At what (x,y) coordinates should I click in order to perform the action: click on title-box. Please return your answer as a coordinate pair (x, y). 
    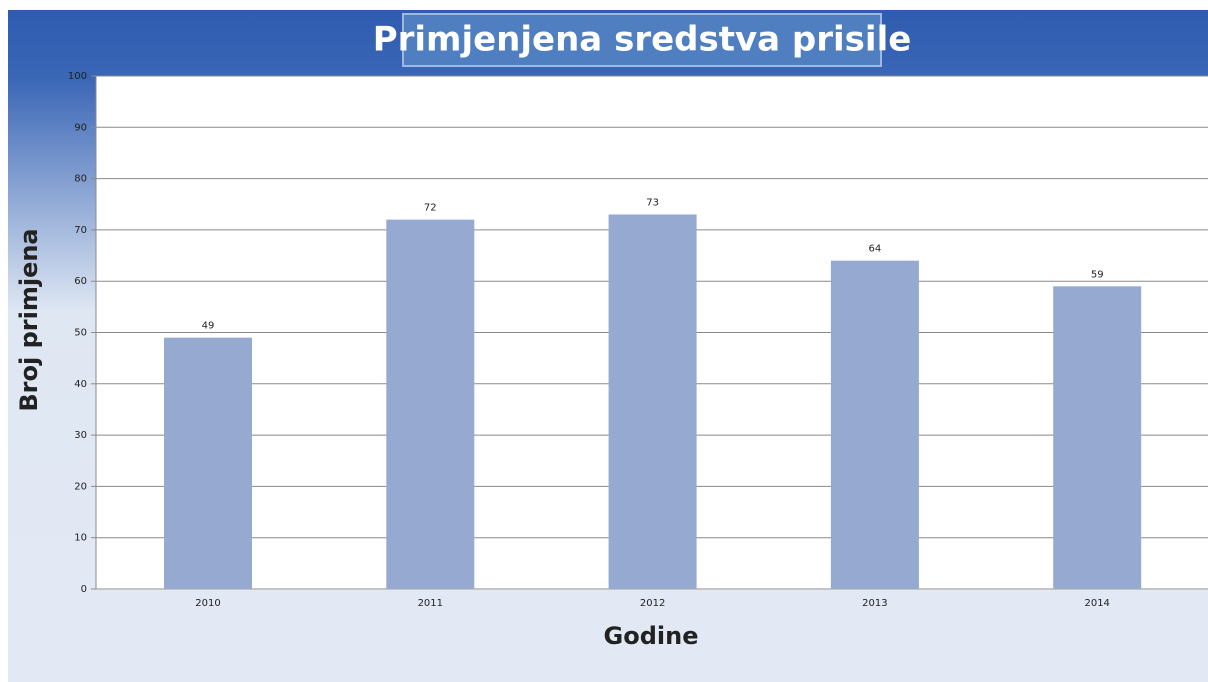
    Looking at the image, I should click on (642, 40).